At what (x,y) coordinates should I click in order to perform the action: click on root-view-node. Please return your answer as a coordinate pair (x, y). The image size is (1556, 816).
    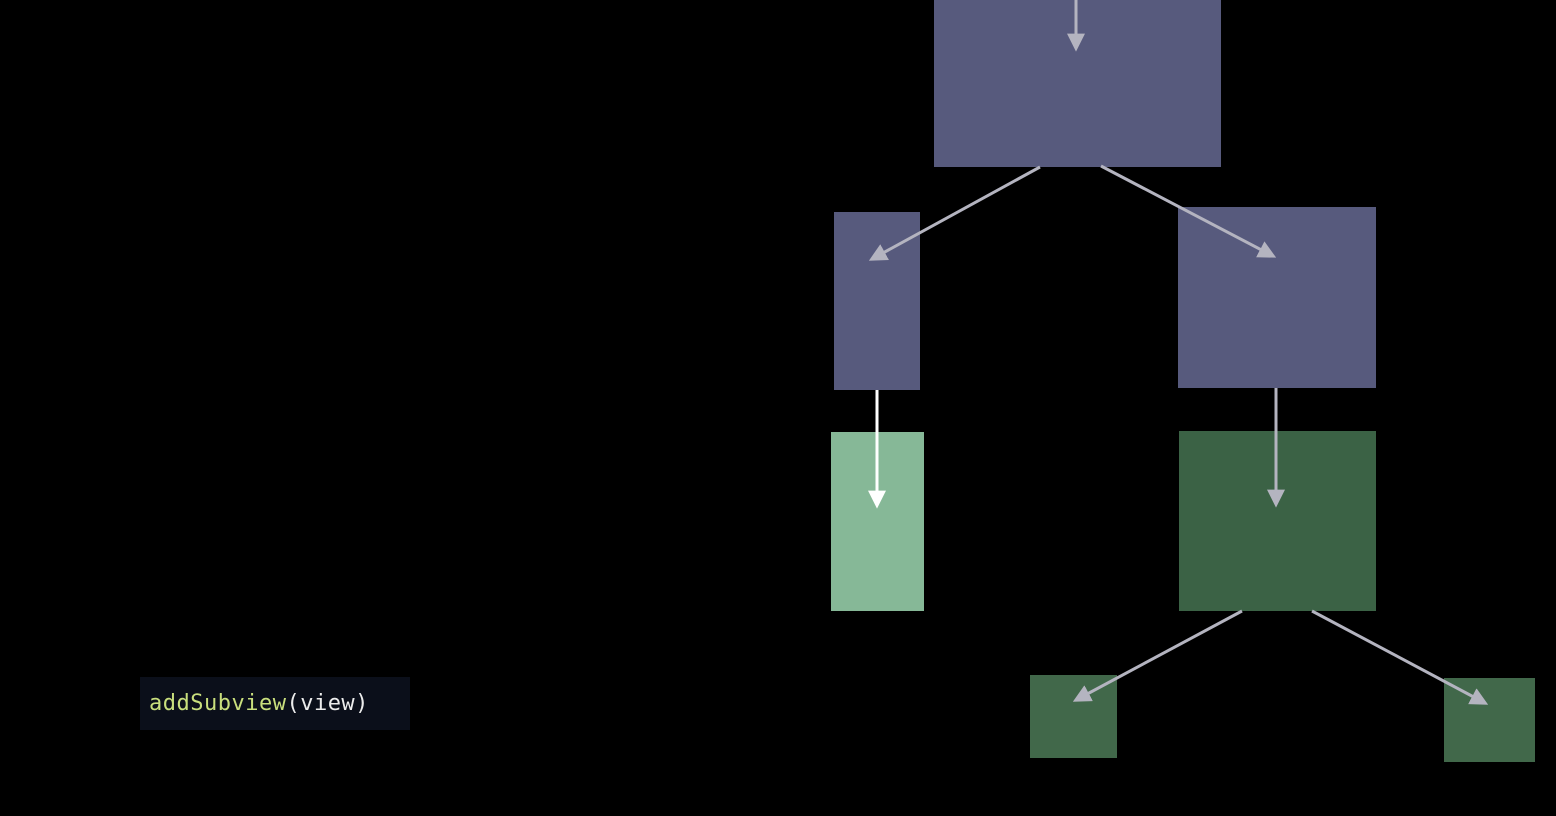
    Looking at the image, I should click on (1077, 83).